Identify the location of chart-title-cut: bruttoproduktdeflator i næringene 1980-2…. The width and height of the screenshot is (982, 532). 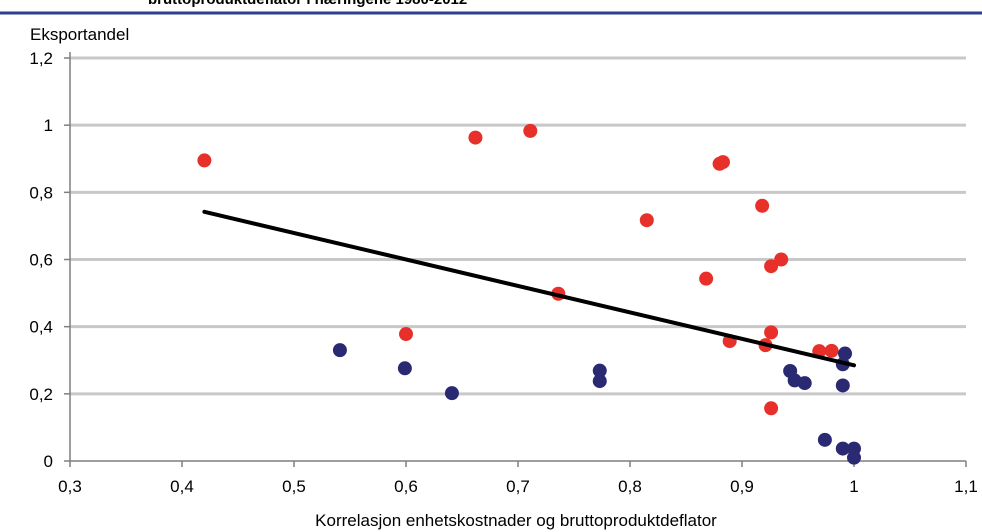
(307, 4).